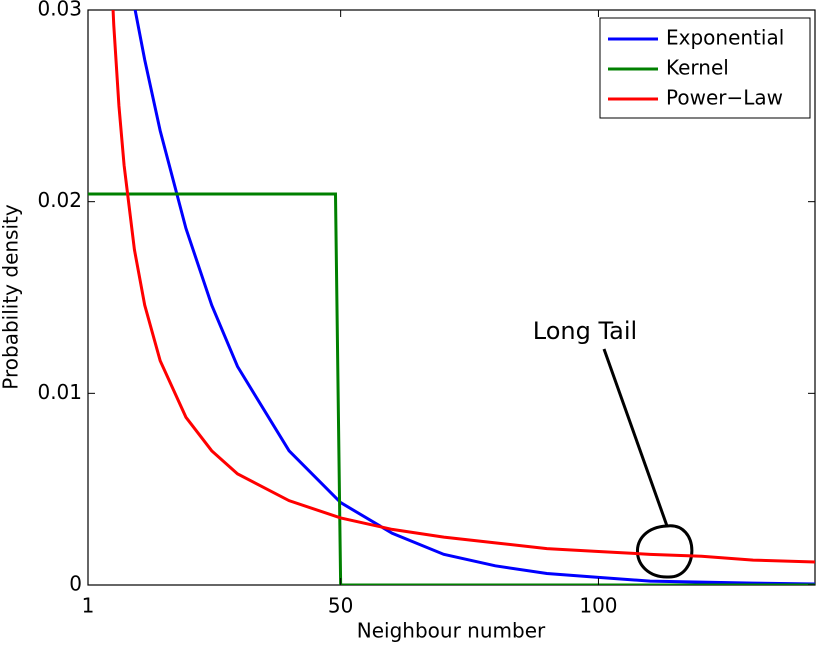  I want to click on y-tick-label: 0, so click(75, 584).